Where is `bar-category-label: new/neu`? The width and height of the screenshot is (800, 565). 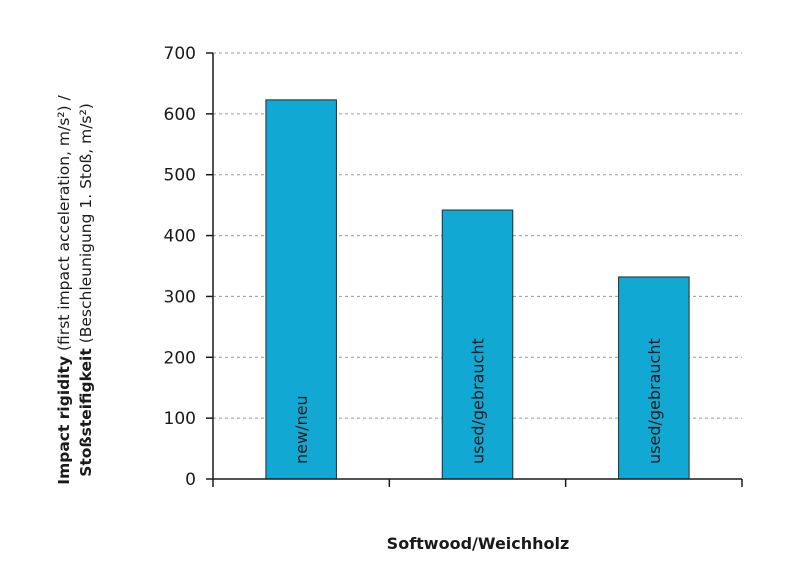
bar-category-label: new/neu is located at coordinates (301, 429).